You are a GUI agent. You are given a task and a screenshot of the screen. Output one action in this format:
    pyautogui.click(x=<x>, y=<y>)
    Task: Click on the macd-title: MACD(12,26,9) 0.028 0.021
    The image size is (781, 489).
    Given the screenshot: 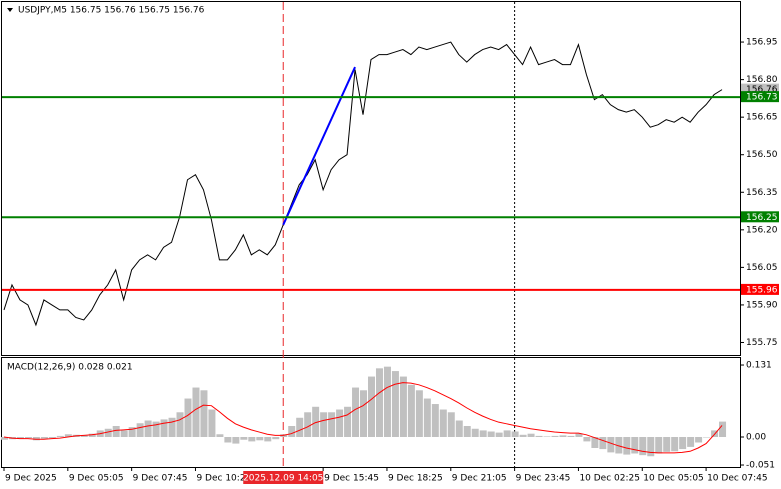 What is the action you would take?
    pyautogui.click(x=70, y=368)
    